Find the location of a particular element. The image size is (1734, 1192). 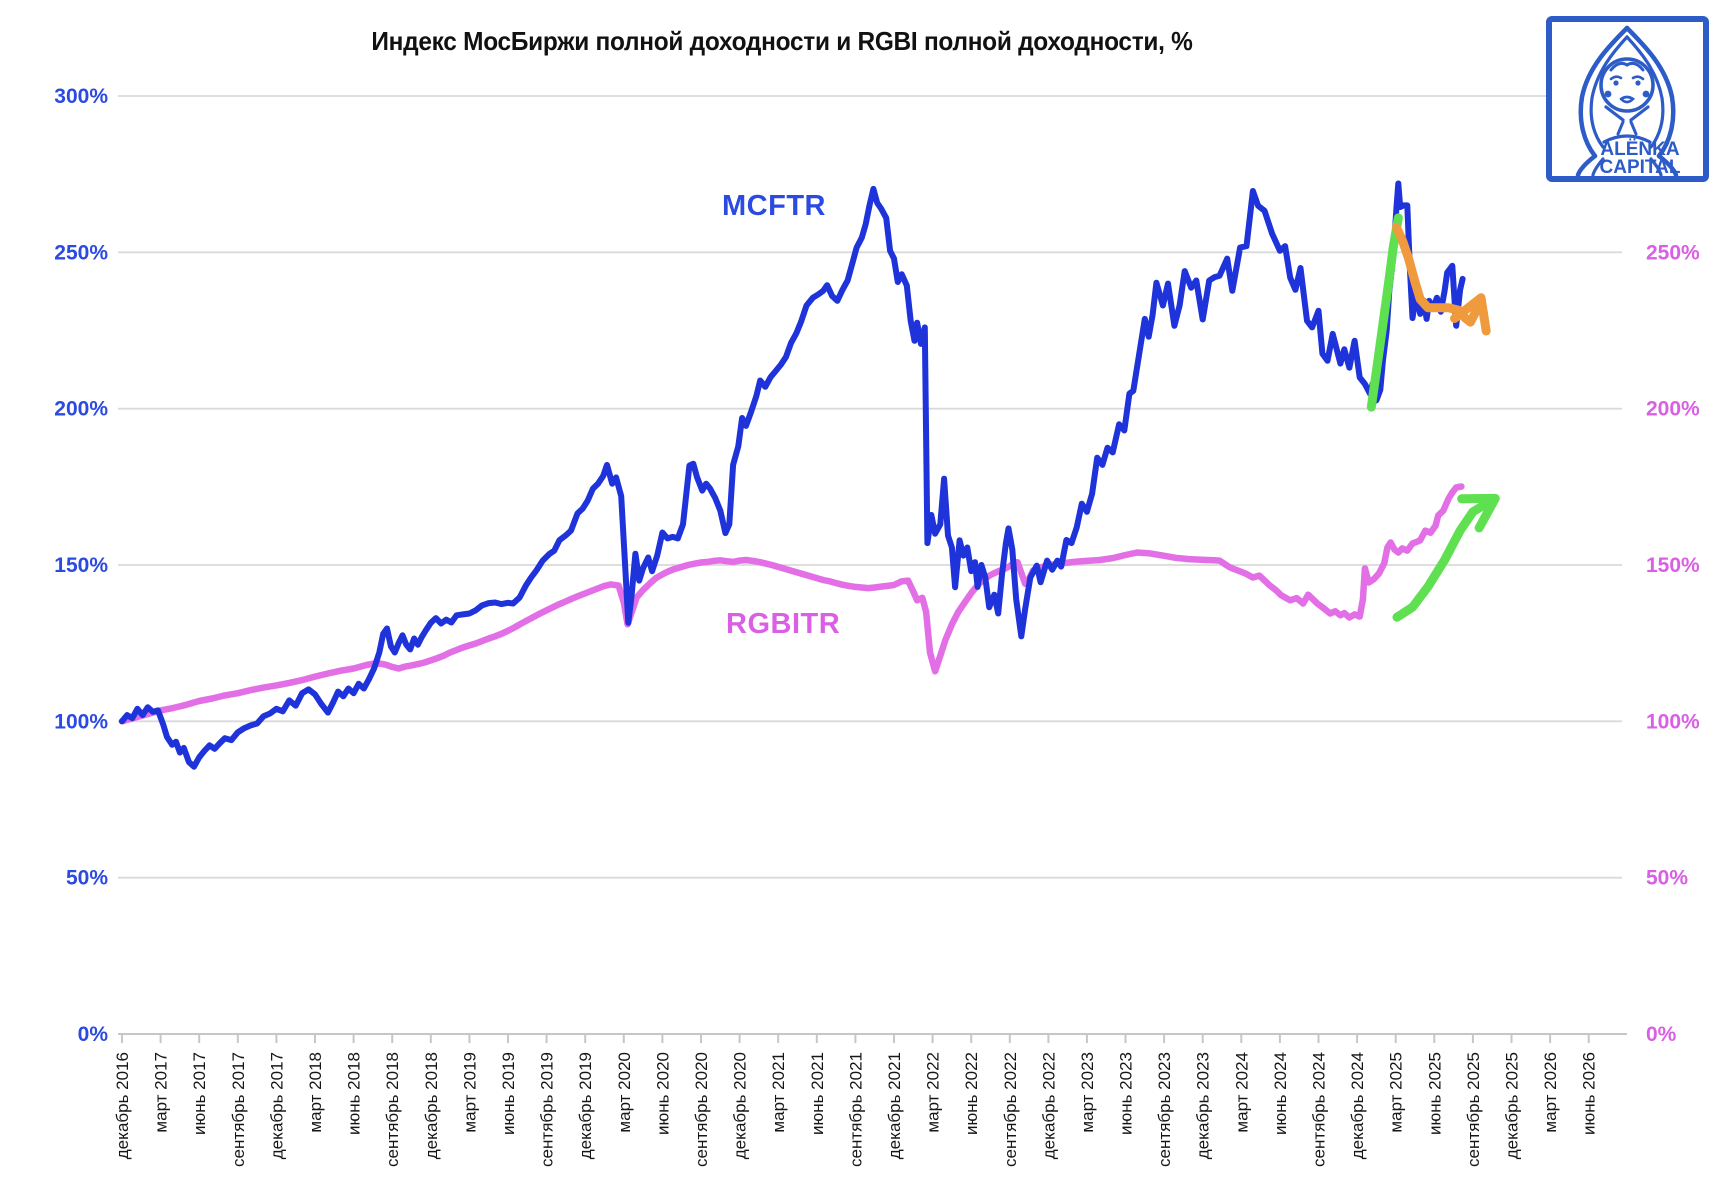

x-axis-label: сентябрь 2017 is located at coordinates (238, 1109).